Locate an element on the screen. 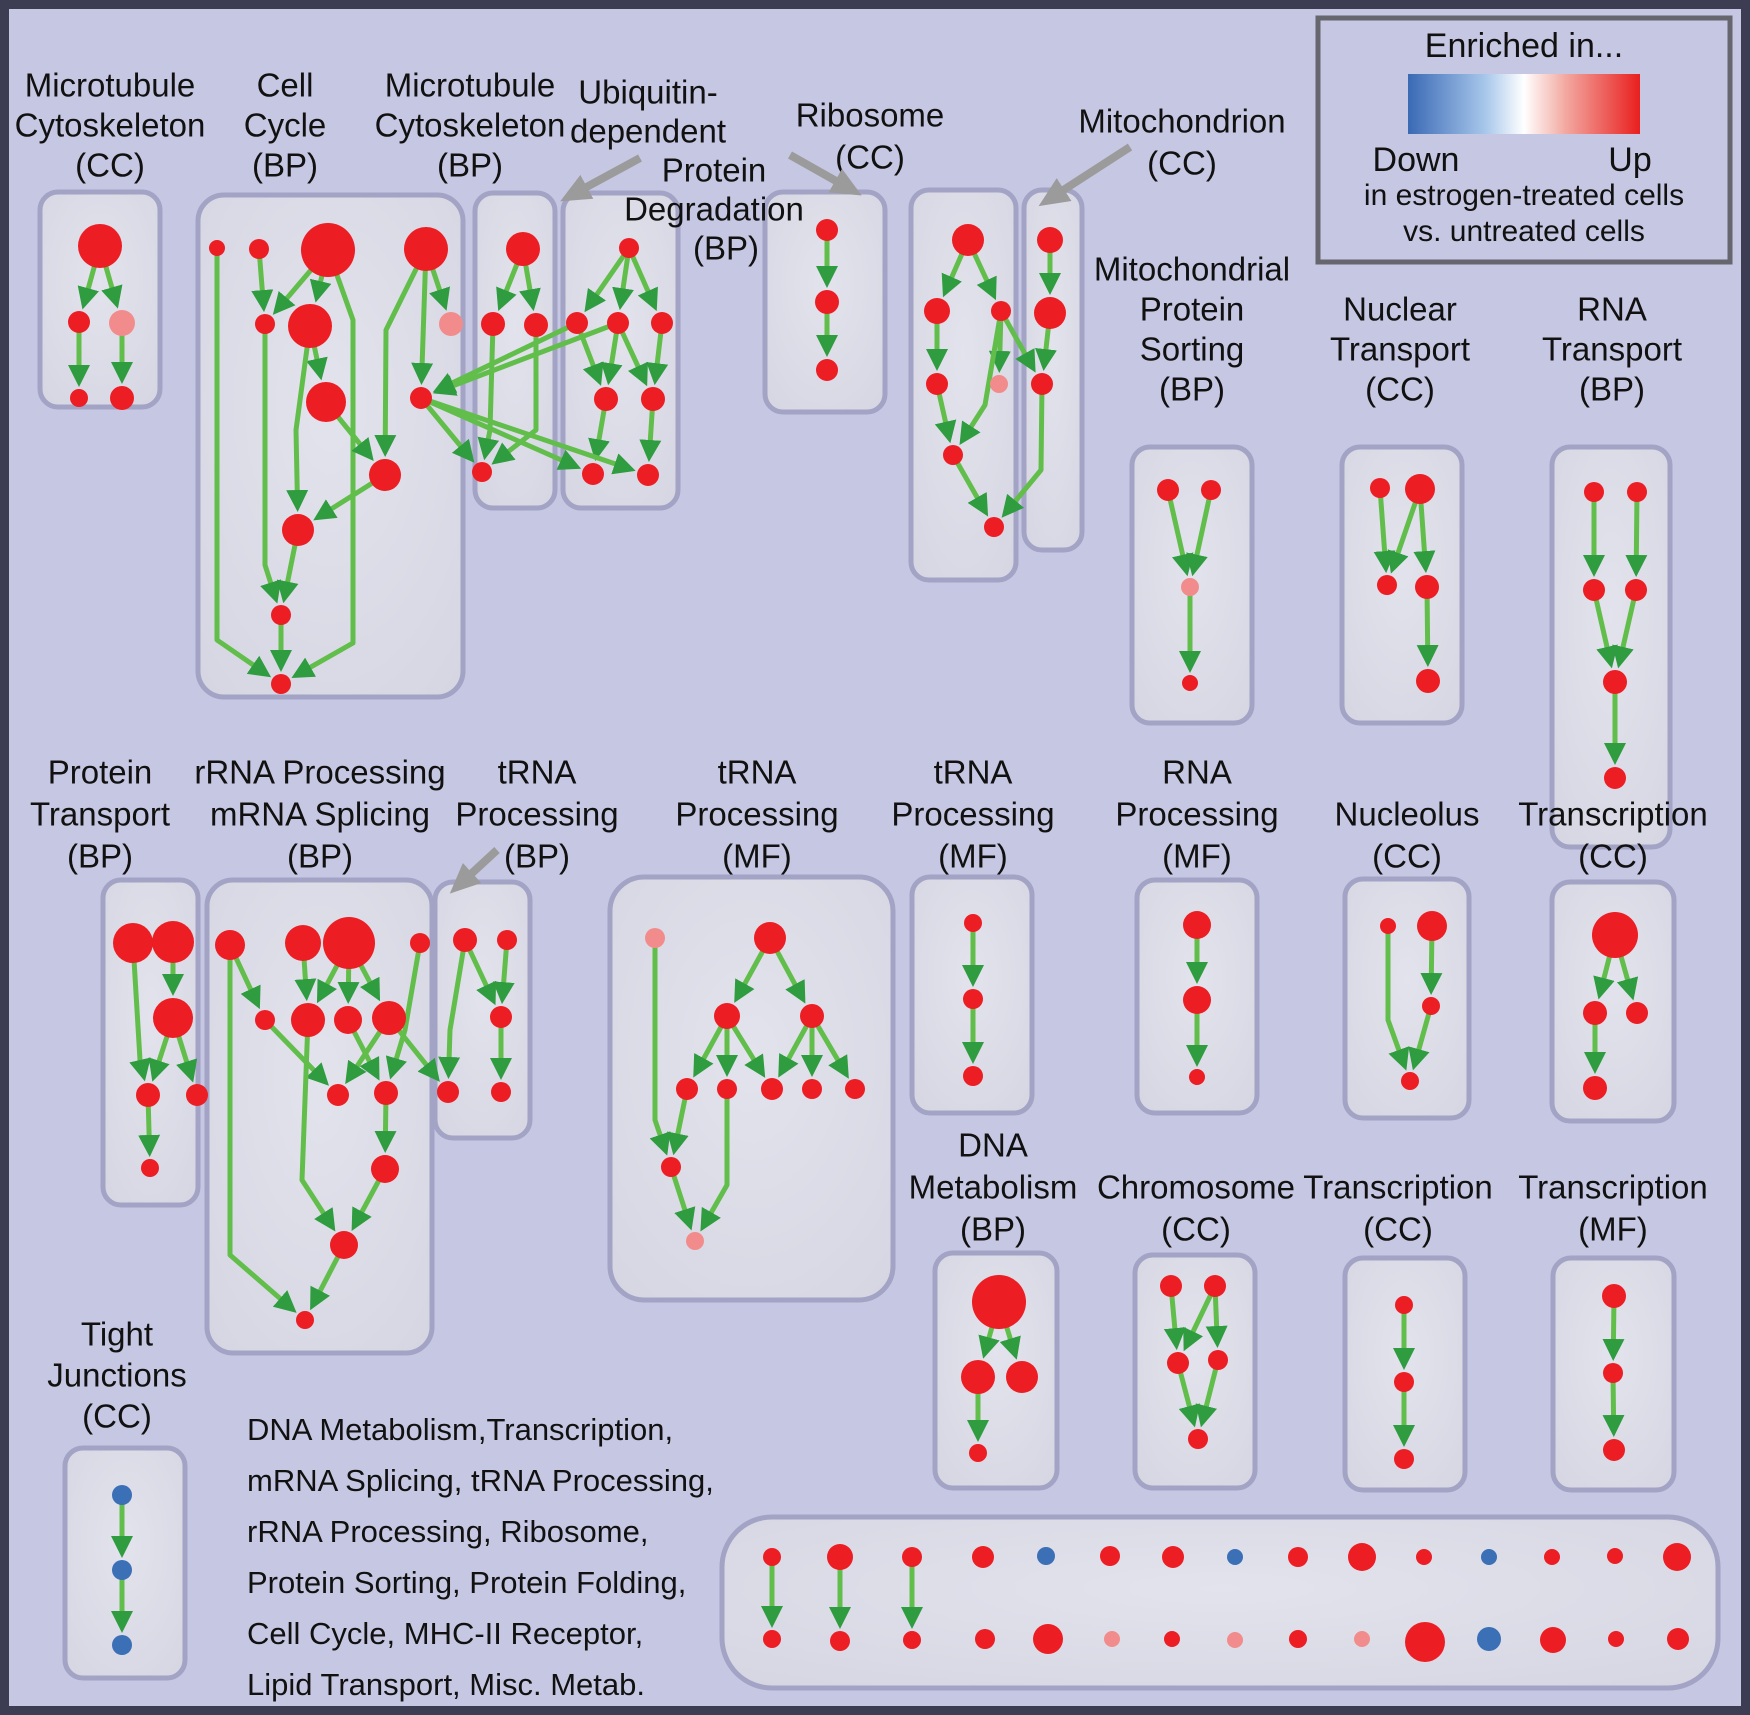  cluster-label-nucleolus-cc: Nucleolus (CC) is located at coordinates (1407, 835).